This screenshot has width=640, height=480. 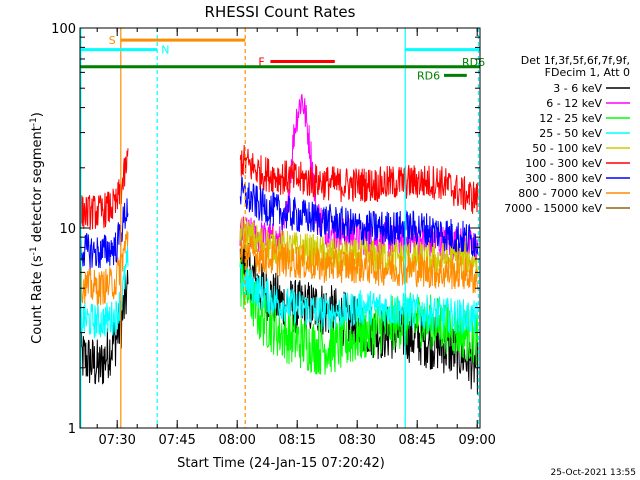 I want to click on x-tick-label-4: 08:30, so click(x=356, y=440).